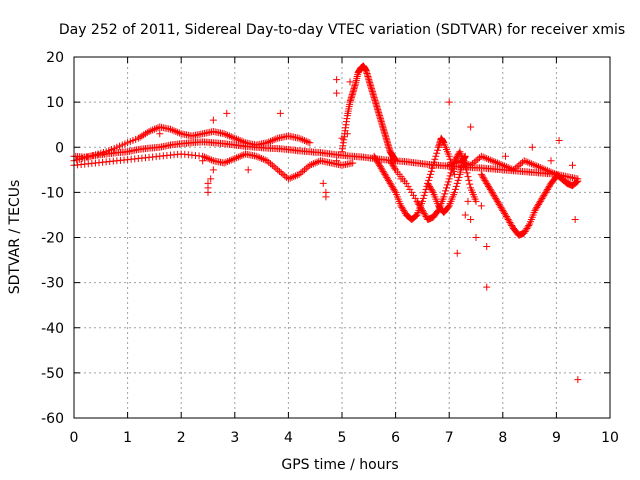 The height and width of the screenshot is (480, 640). Describe the element at coordinates (181, 438) in the screenshot. I see `x-tick-label: 2` at that location.